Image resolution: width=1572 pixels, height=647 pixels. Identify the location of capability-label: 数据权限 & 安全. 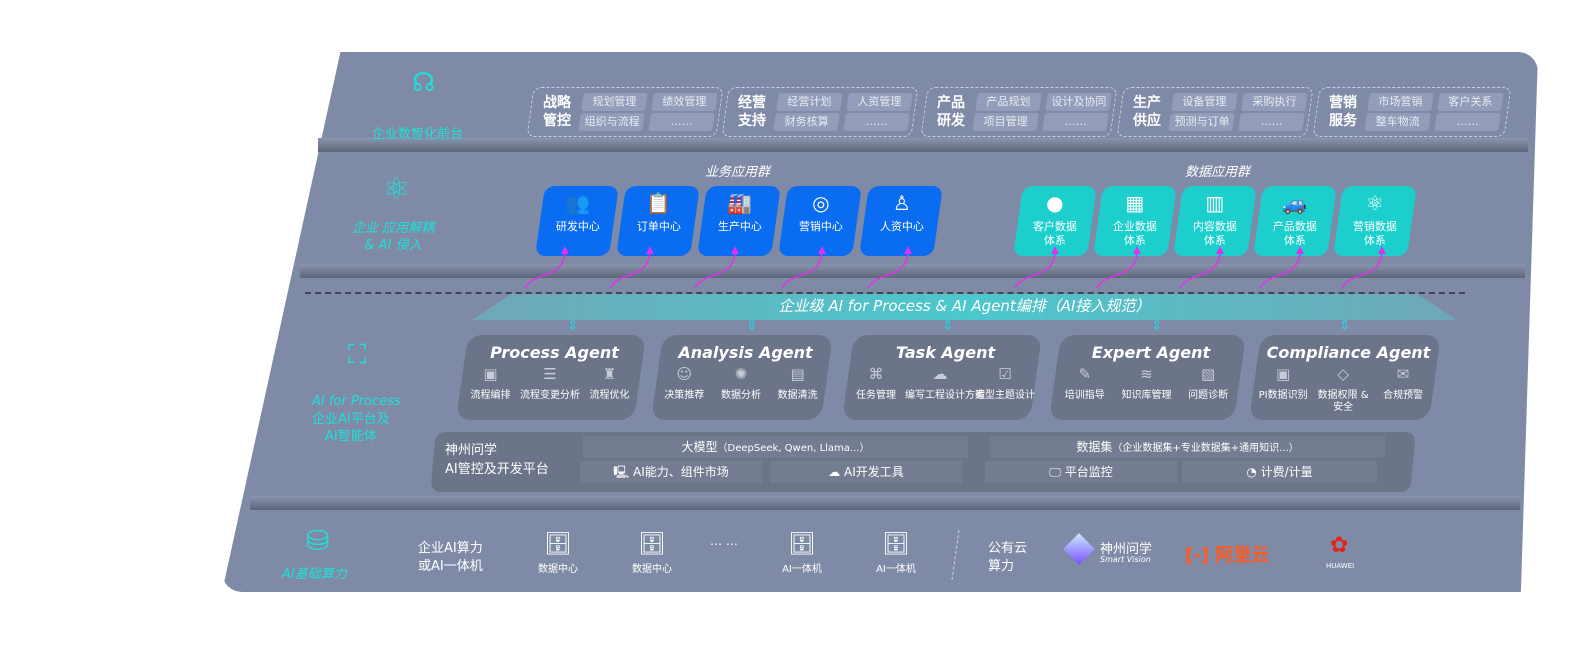
(1343, 401).